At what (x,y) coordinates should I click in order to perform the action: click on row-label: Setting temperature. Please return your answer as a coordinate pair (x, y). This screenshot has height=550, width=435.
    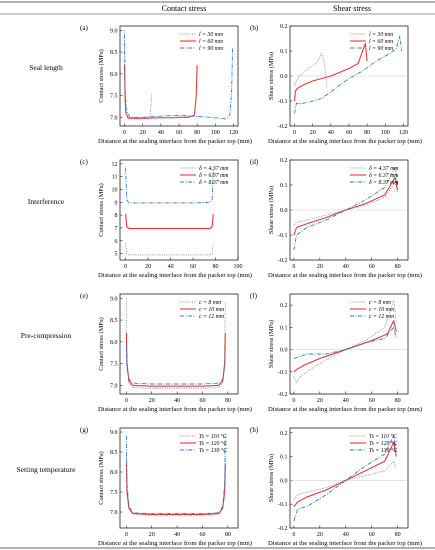
    Looking at the image, I should click on (47, 469).